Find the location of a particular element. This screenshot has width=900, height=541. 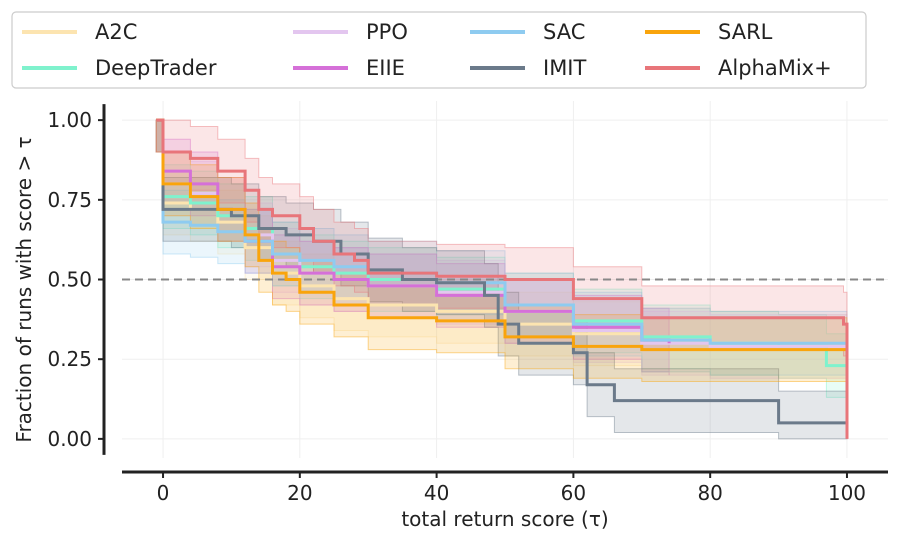

legend-label-a2c: A2C is located at coordinates (116, 32).